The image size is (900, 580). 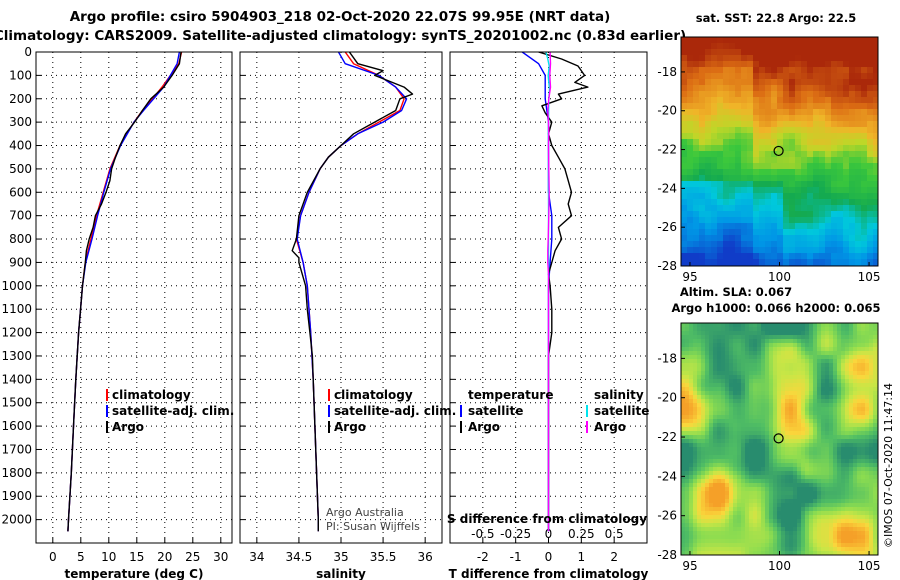 I want to click on x-tick-label: 25, so click(x=192, y=557).